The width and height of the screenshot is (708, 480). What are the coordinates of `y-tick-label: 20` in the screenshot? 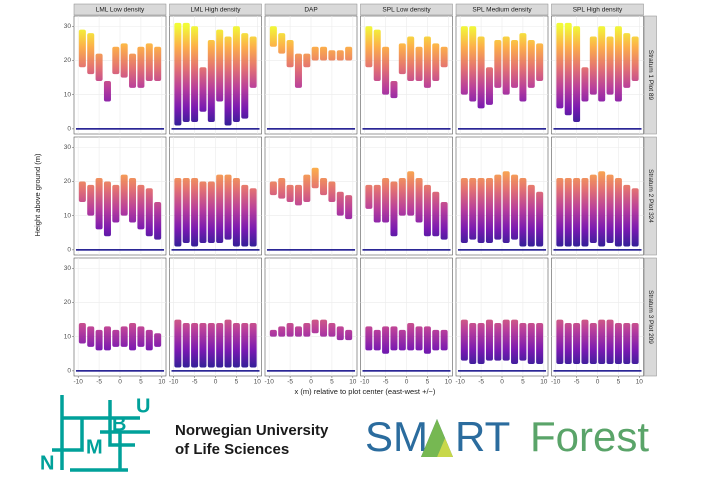 It's located at (68, 60).